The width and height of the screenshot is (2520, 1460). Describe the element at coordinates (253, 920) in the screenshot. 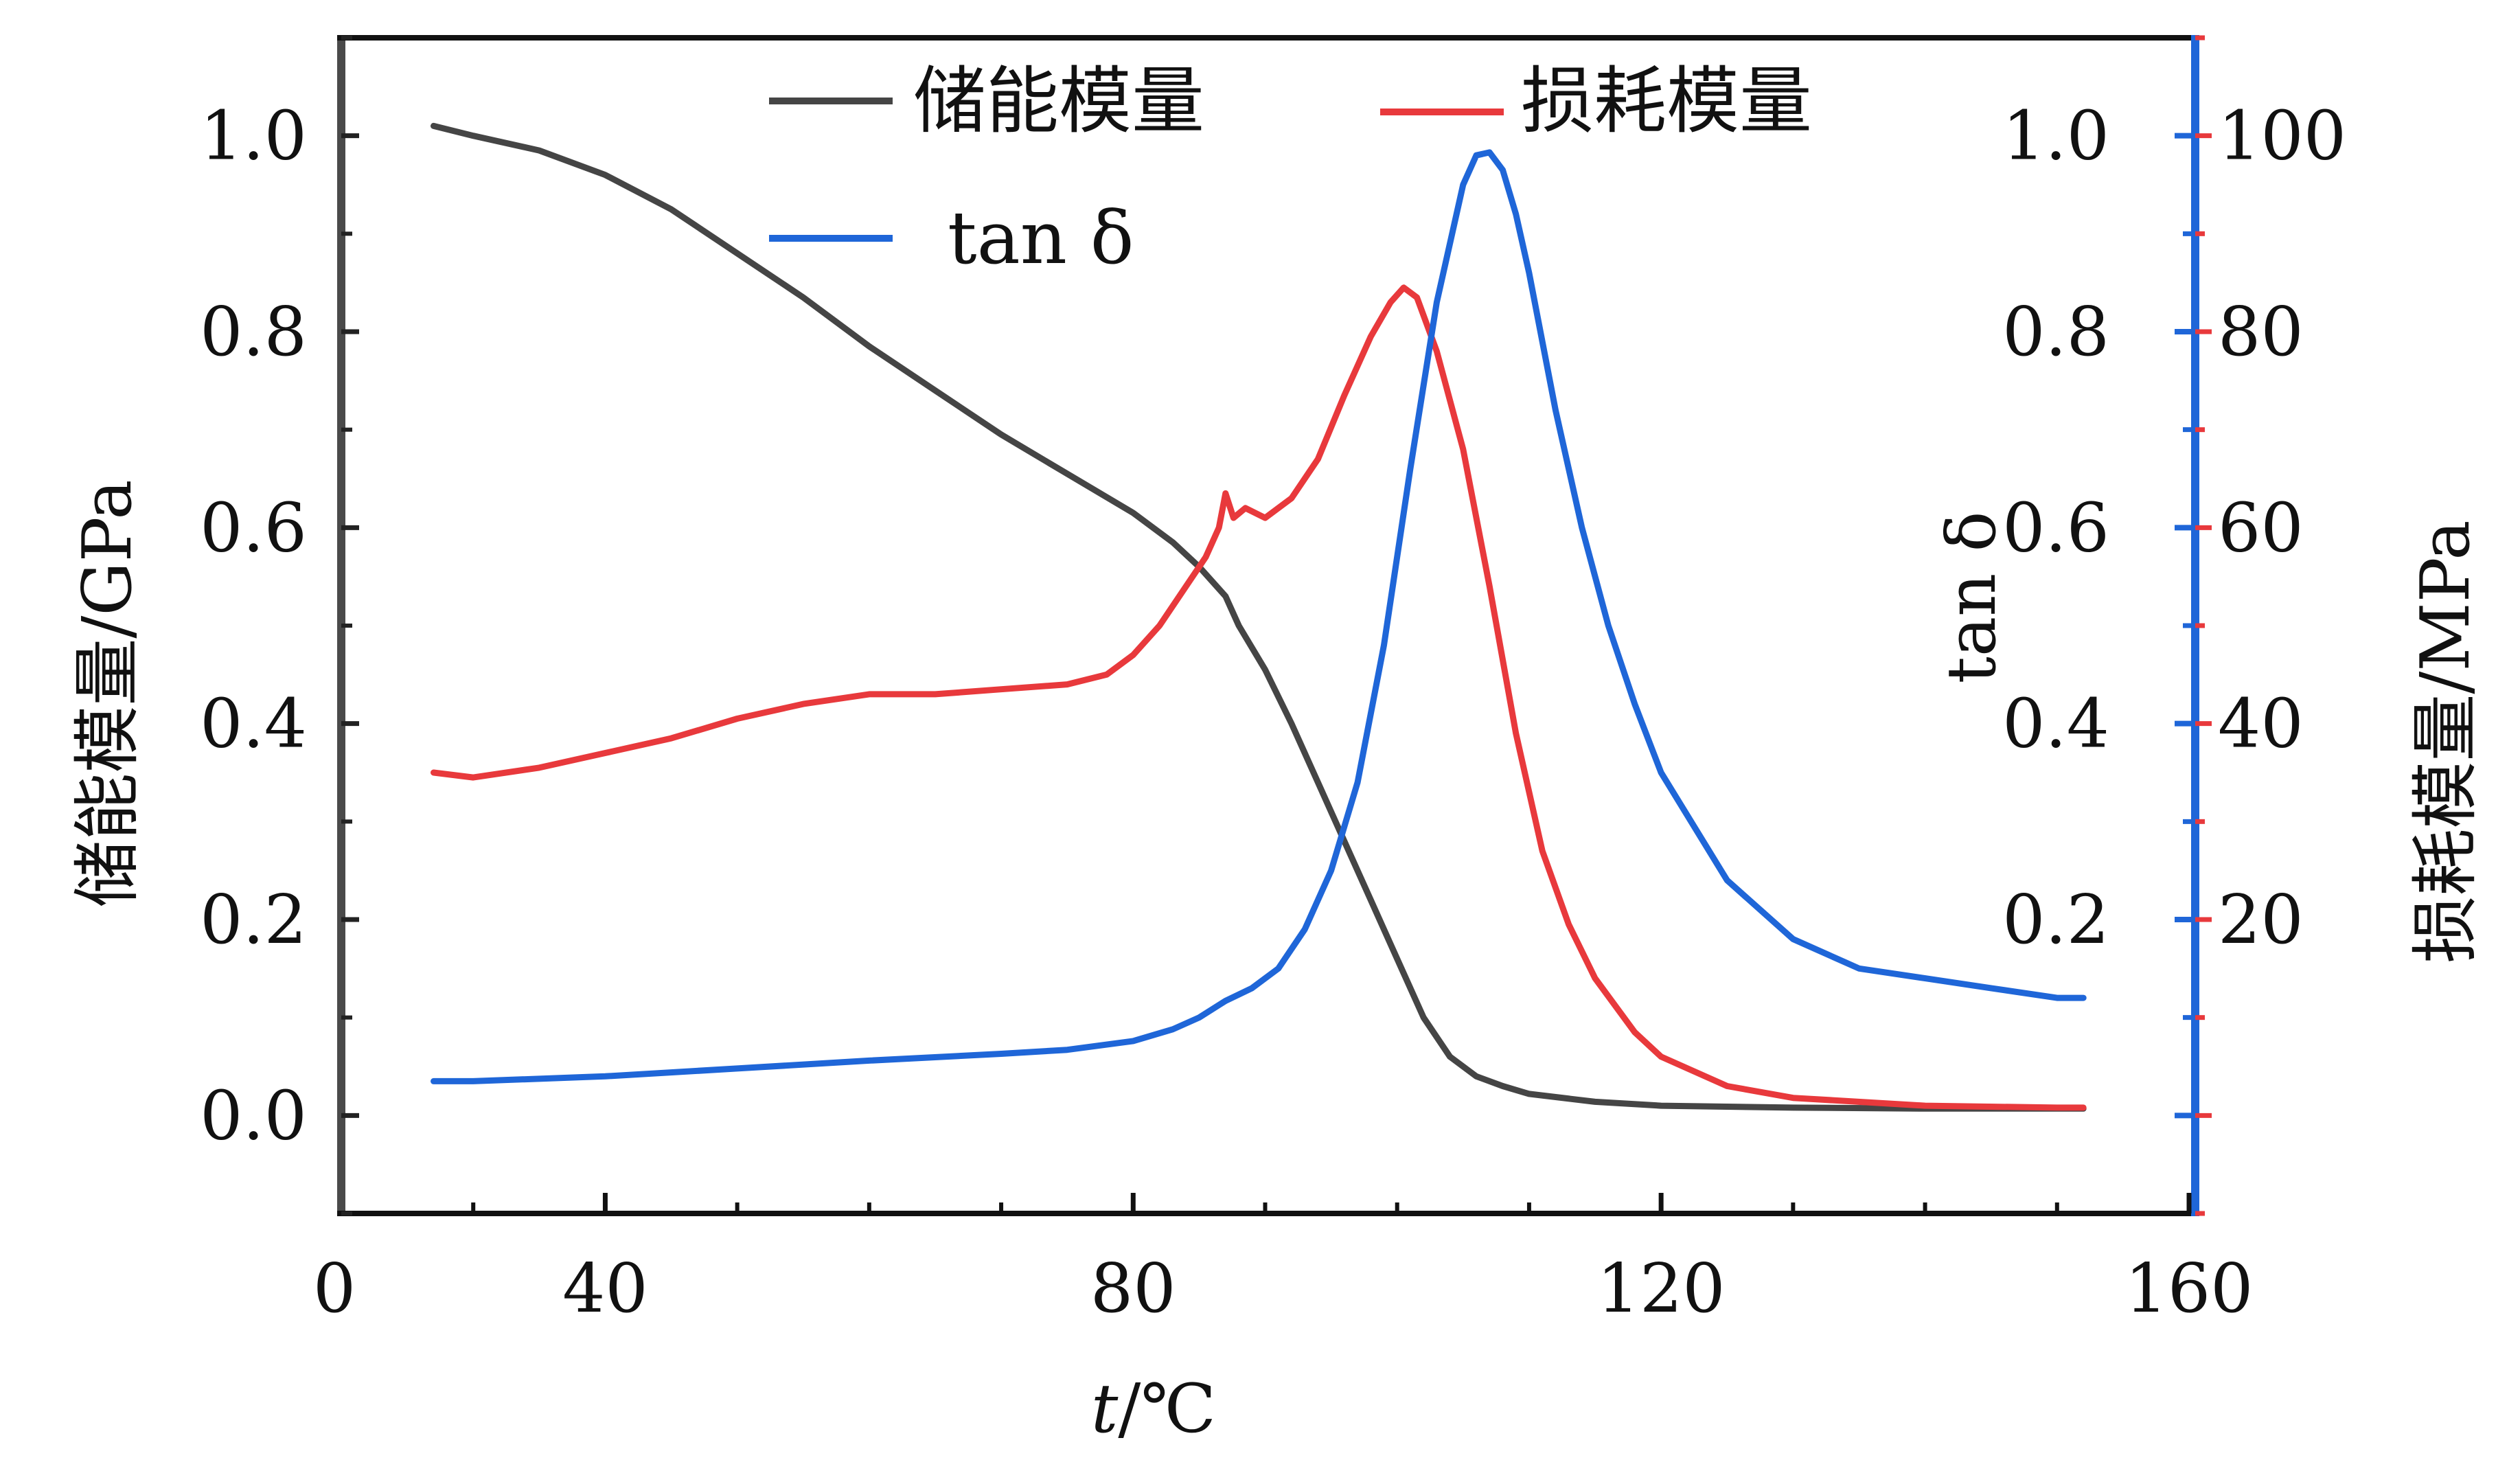

I see `left-tick-label: 0.2` at that location.